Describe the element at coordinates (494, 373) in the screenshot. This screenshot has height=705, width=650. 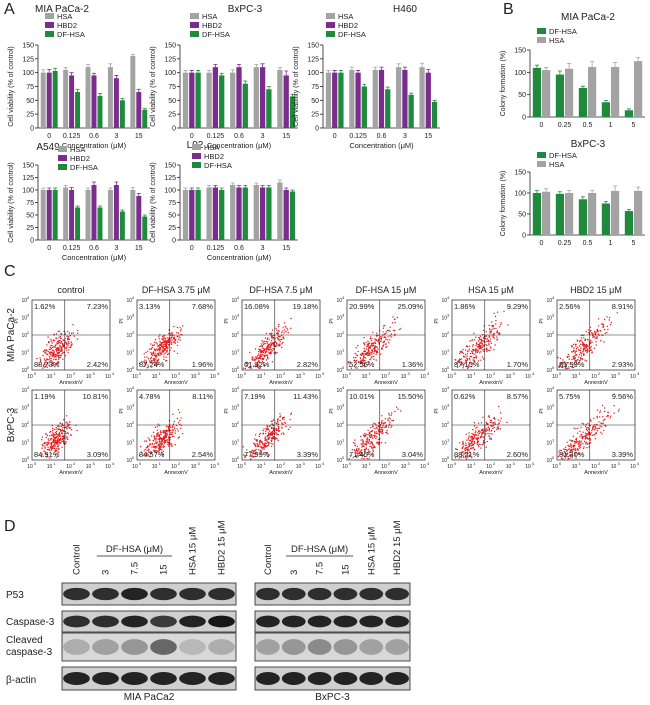
I see `x-tick-exponent: 2` at that location.